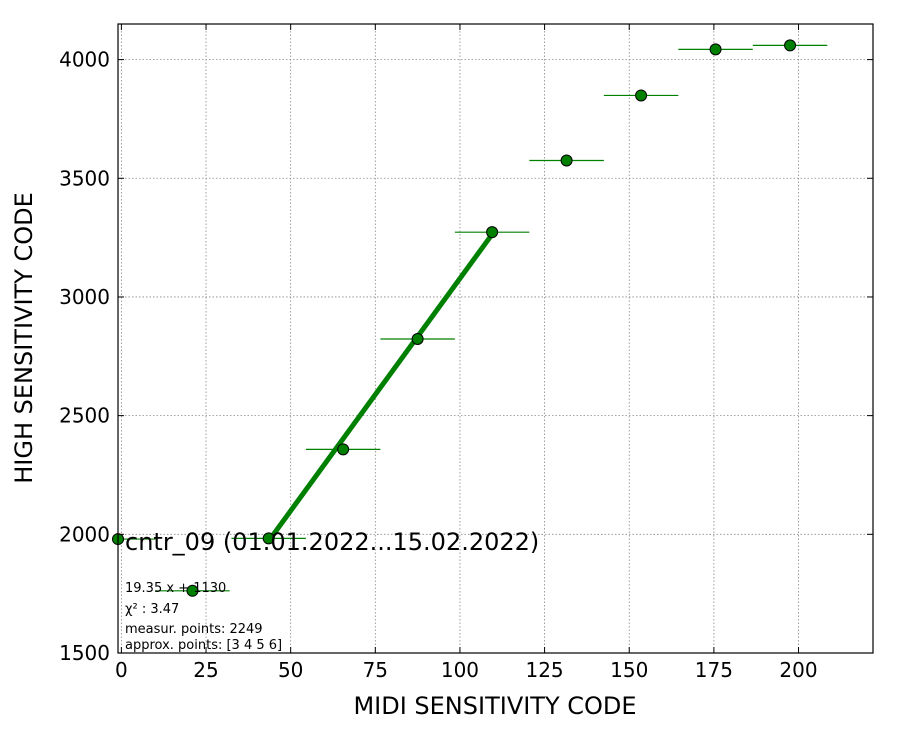 The image size is (900, 750). What do you see at coordinates (84, 653) in the screenshot?
I see `y-tick-label-0: 1500` at bounding box center [84, 653].